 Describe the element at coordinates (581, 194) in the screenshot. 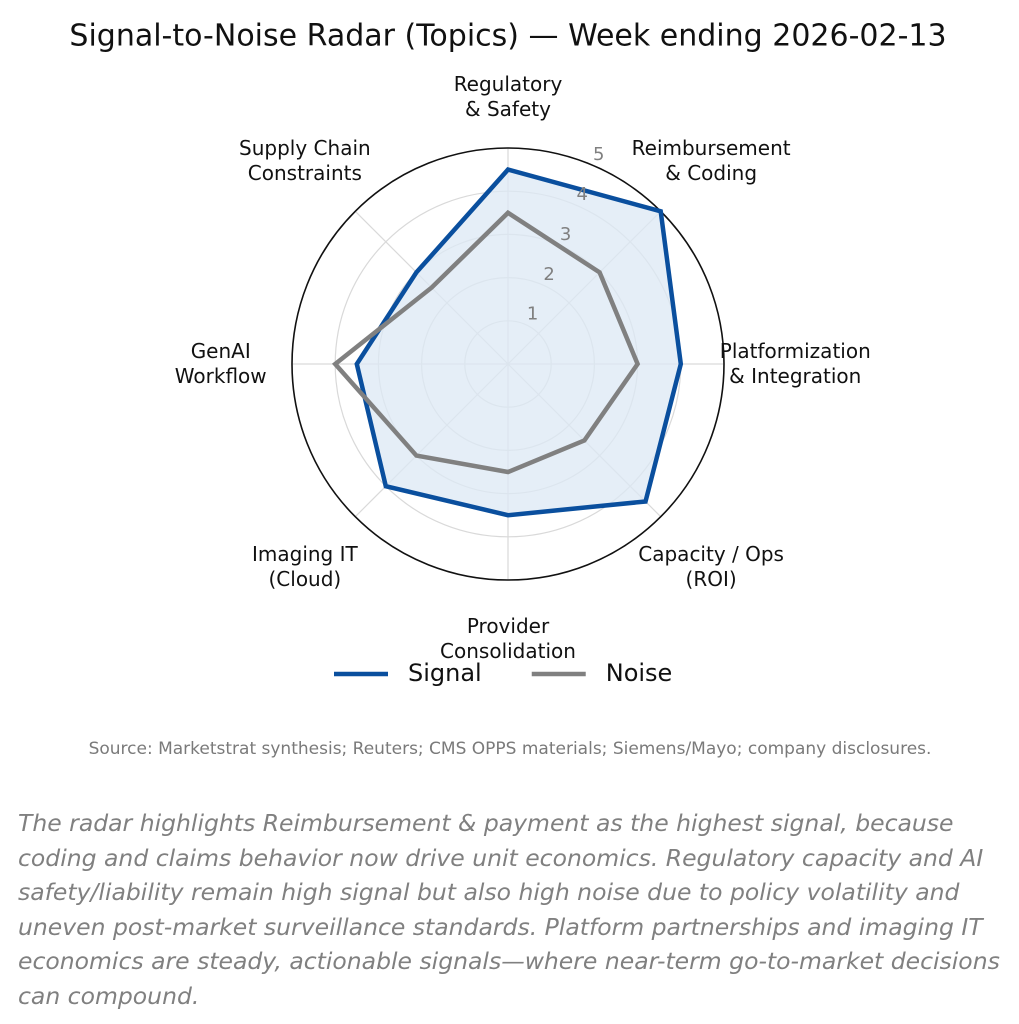

I see `r-tick-label: 4` at that location.